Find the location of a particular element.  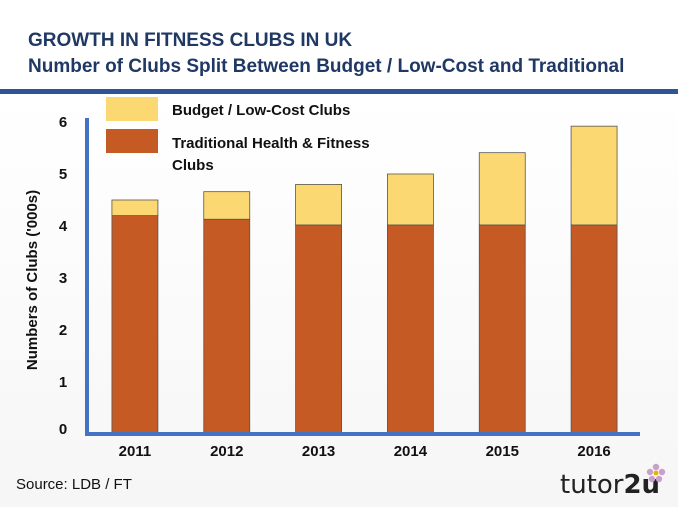

x-tick-2011: 2011 is located at coordinates (135, 451).